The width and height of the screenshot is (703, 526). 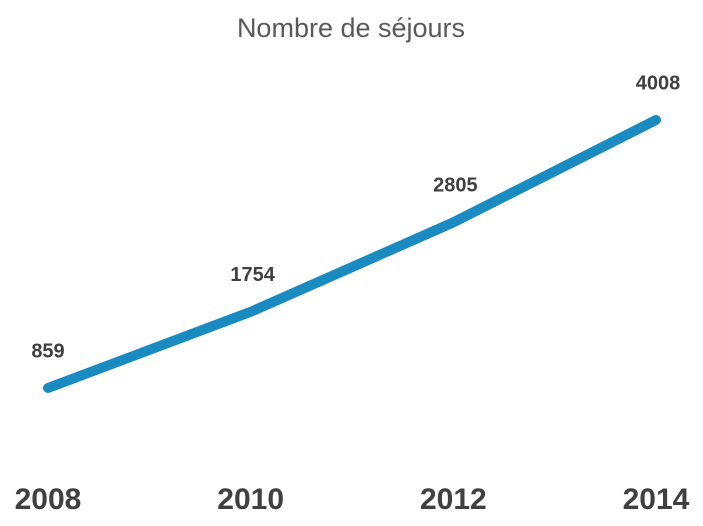 I want to click on data-label: 1754, so click(x=252, y=275).